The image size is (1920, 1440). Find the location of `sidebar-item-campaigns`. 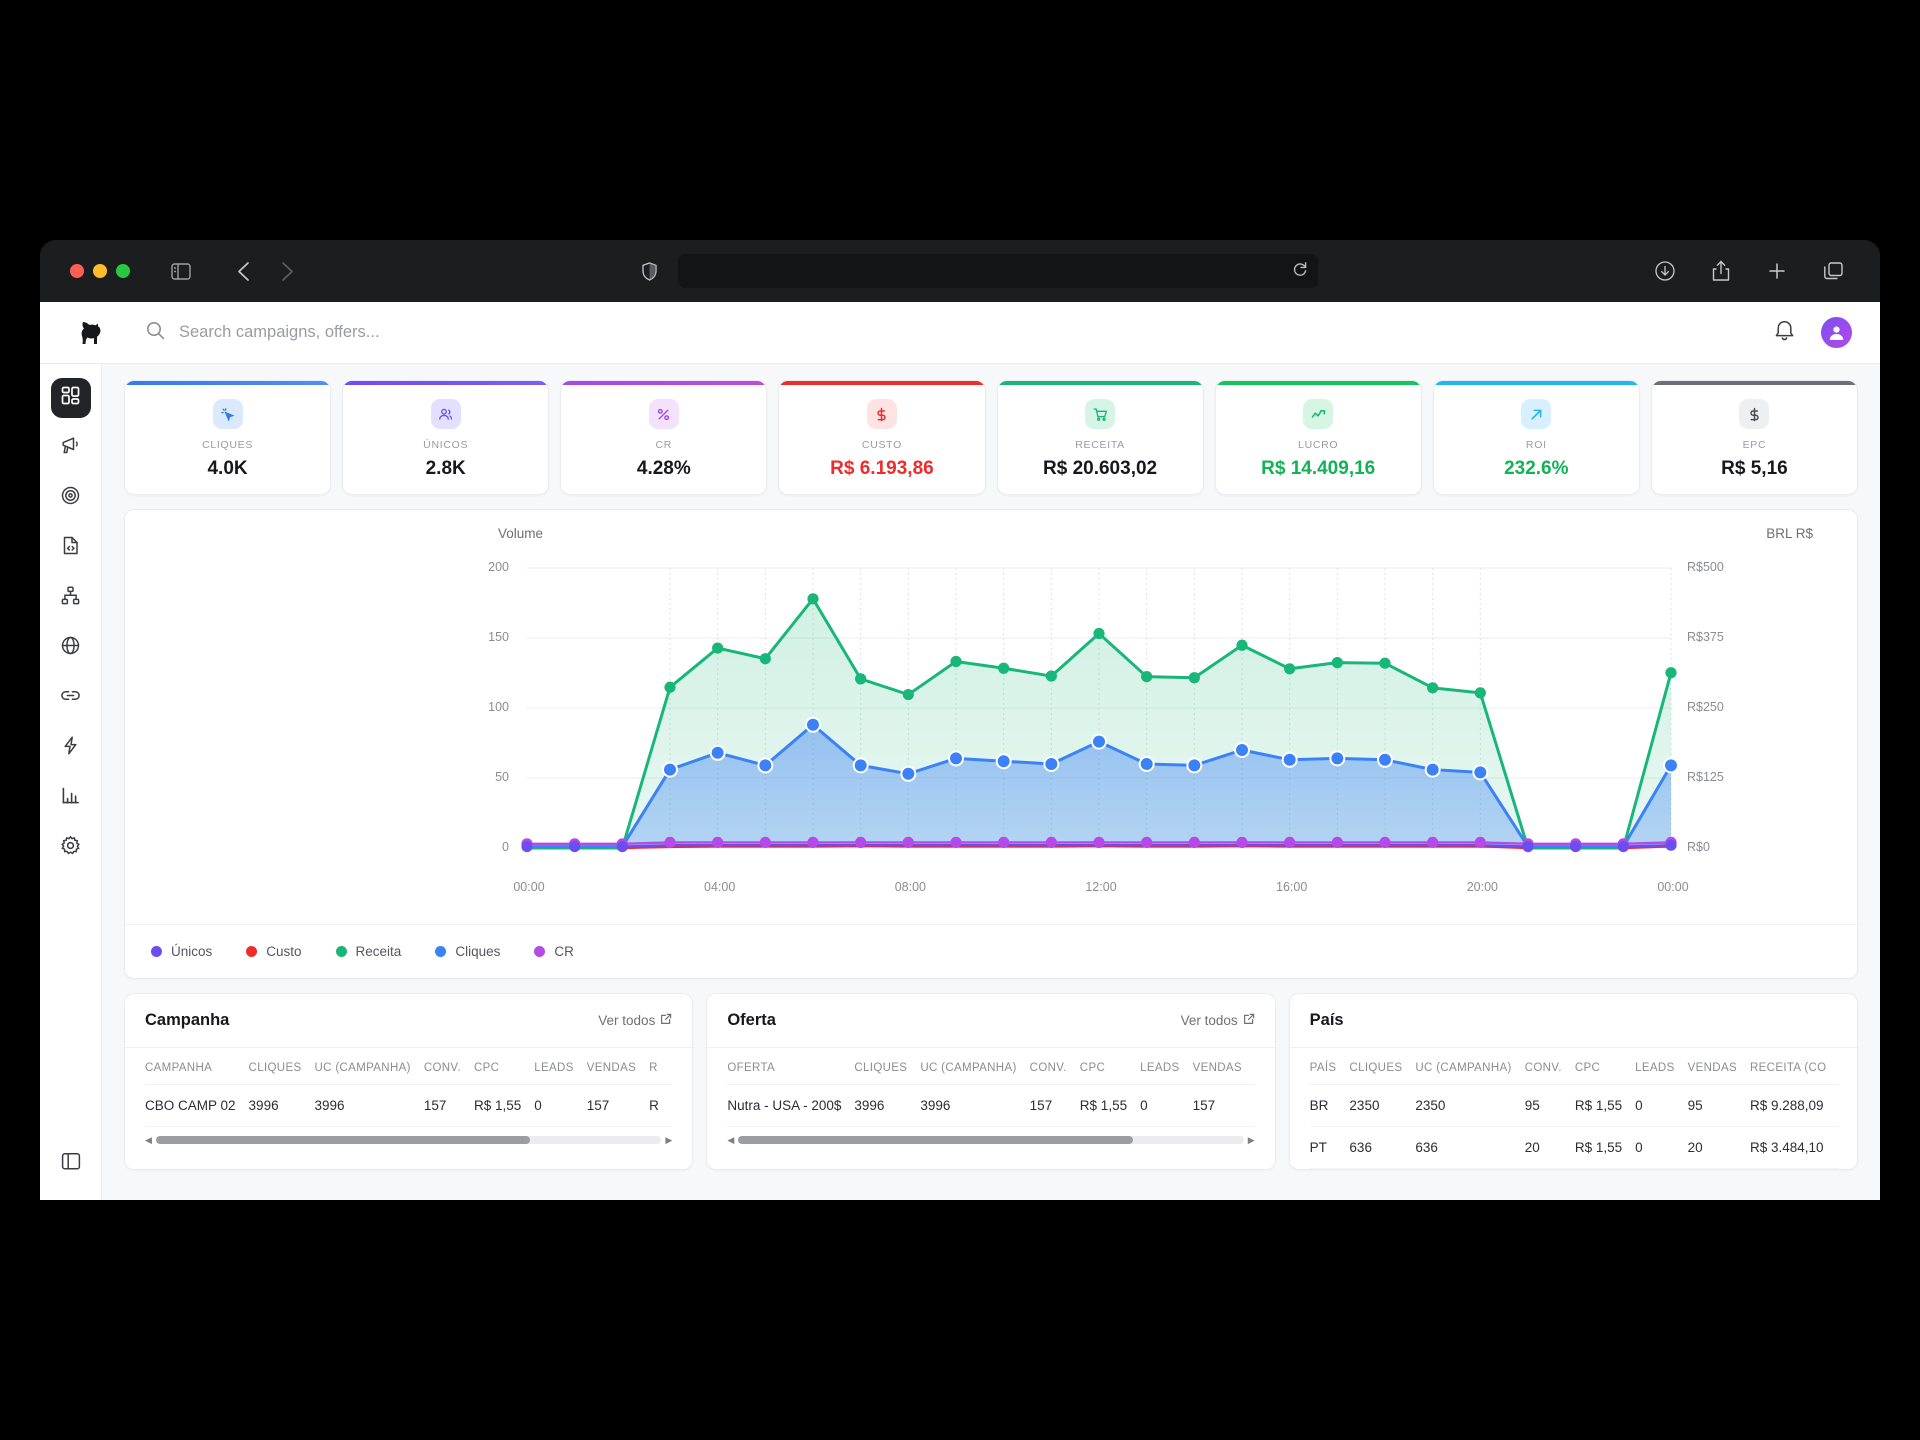

sidebar-item-campaigns is located at coordinates (71, 448).